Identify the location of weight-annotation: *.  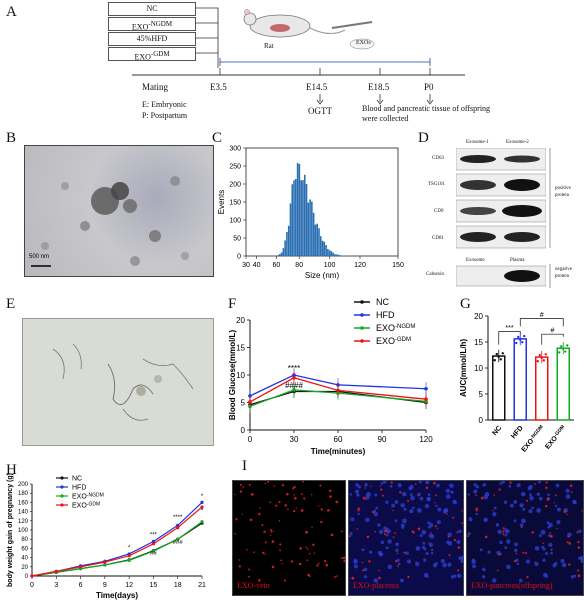
(202, 512).